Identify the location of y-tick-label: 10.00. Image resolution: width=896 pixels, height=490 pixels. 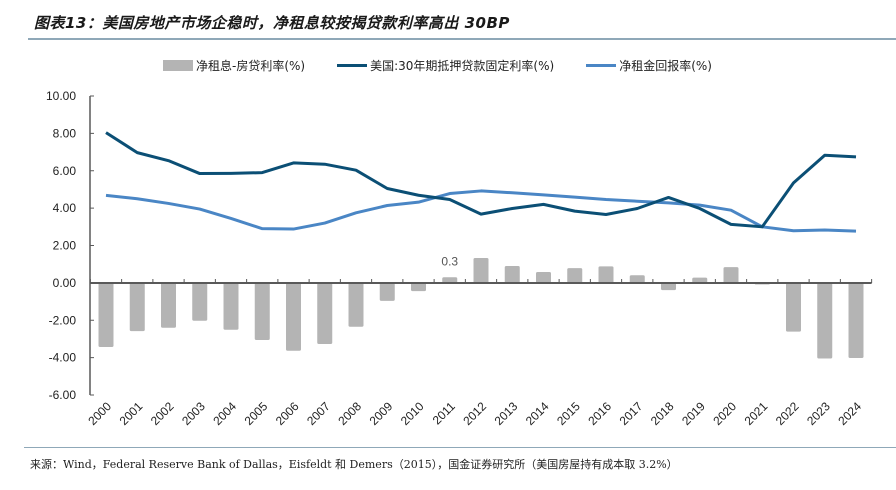
(61, 96).